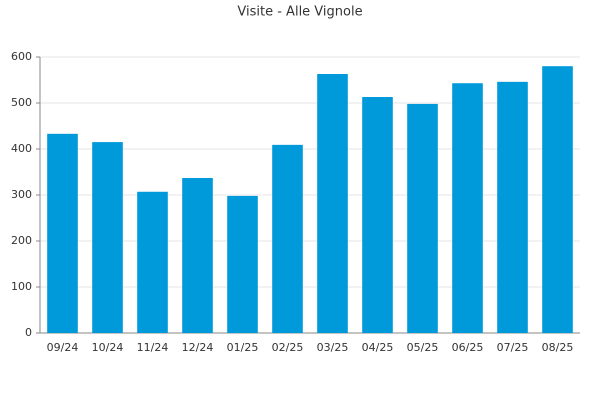 Image resolution: width=600 pixels, height=404 pixels. What do you see at coordinates (198, 347) in the screenshot?
I see `x-tick-label: 12/24` at bounding box center [198, 347].